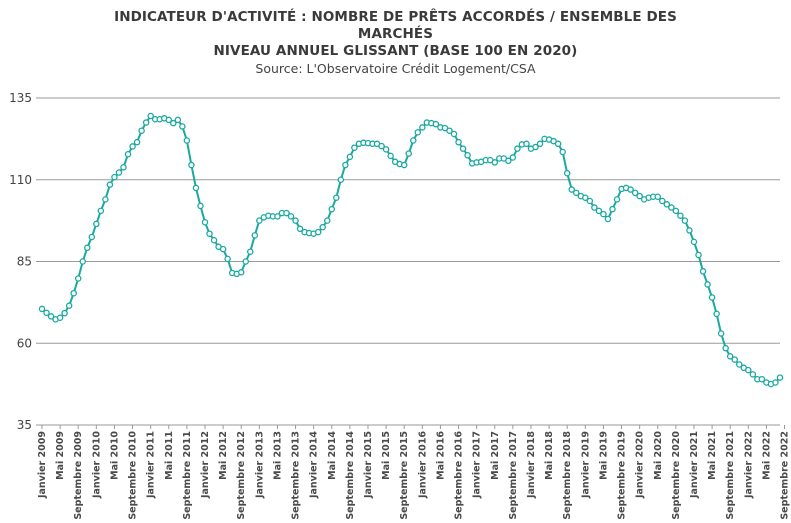 The height and width of the screenshot is (523, 791). Describe the element at coordinates (730, 475) in the screenshot. I see `x-tick-label: Septembre 2021` at that location.